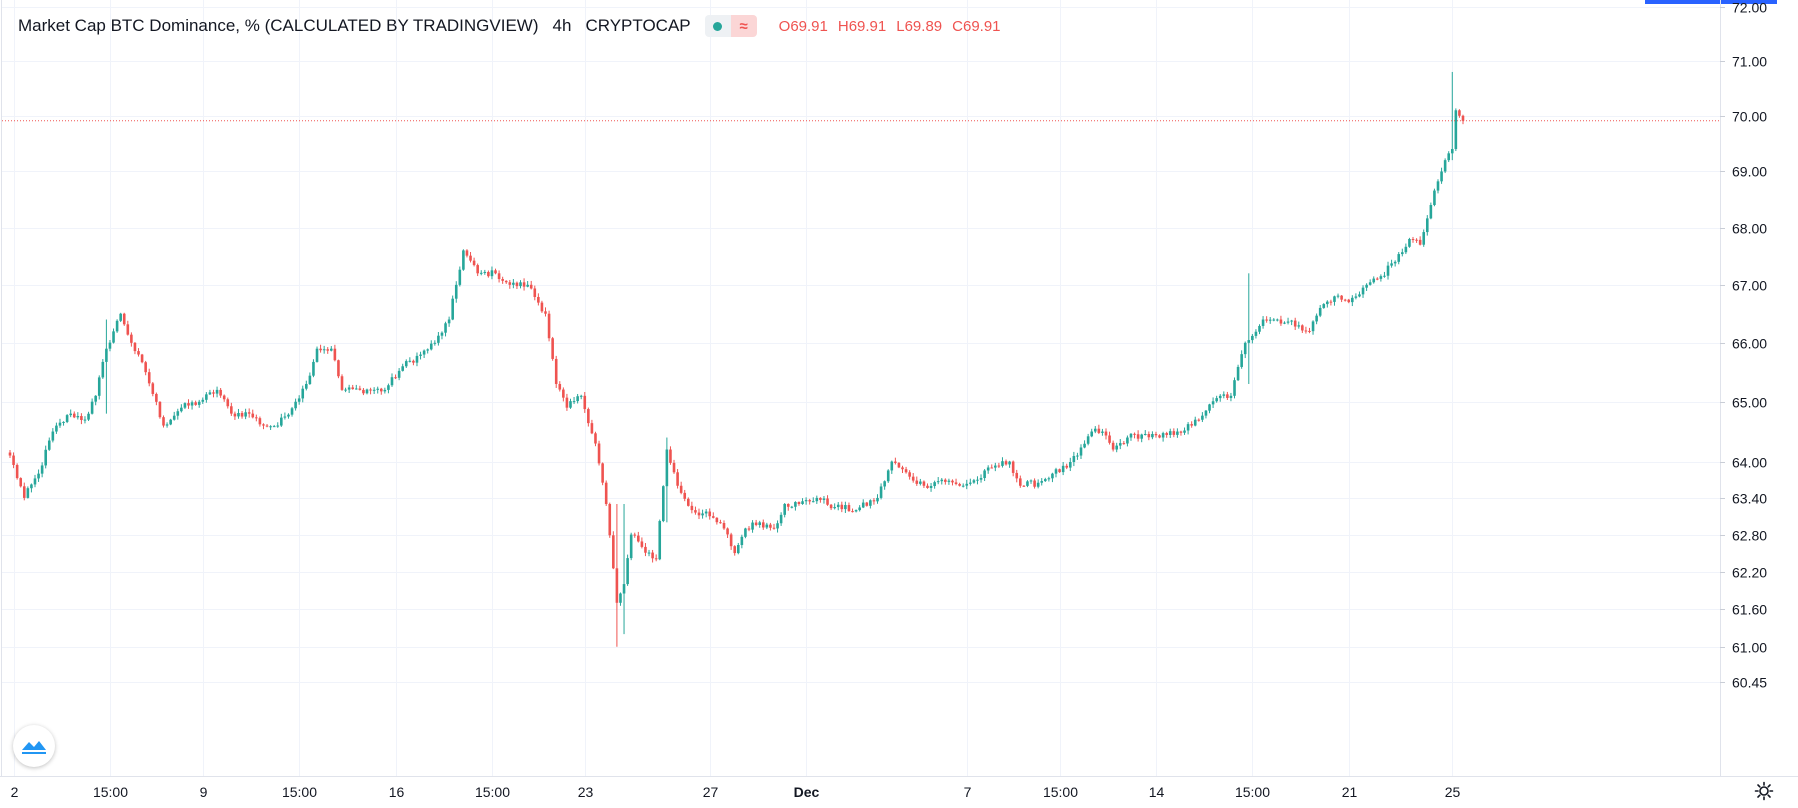 This screenshot has height=808, width=1798. Describe the element at coordinates (730, 26) in the screenshot. I see `market-status: ≈` at that location.